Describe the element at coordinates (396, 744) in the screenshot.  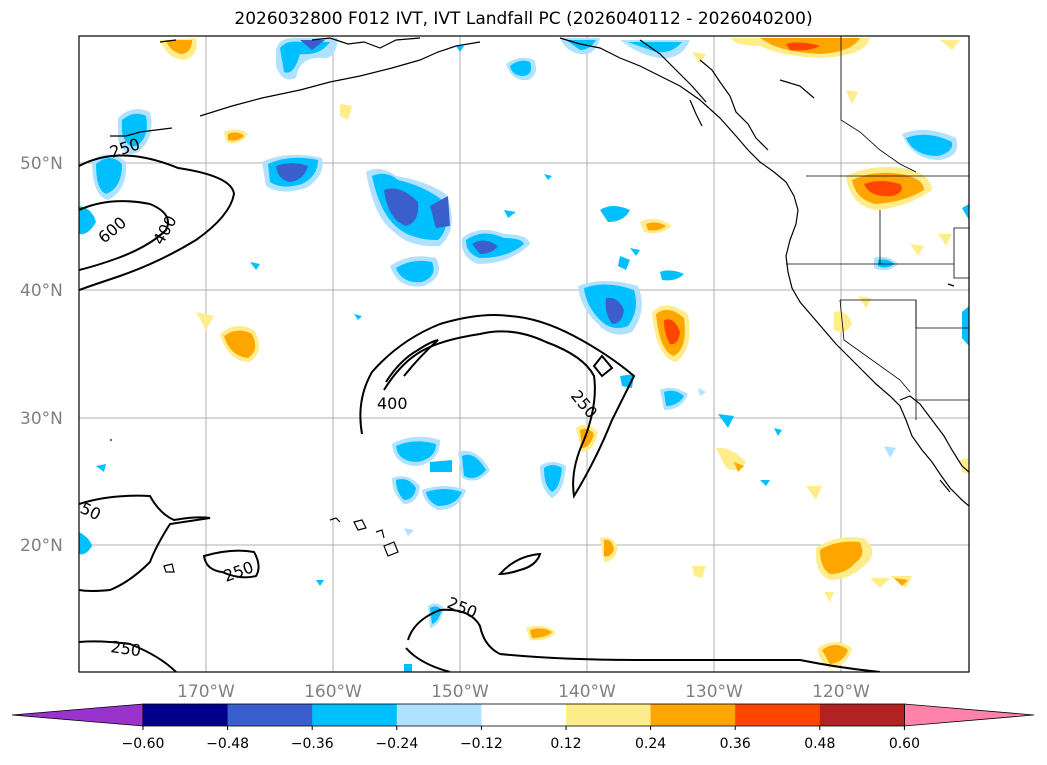
I see `colorbar-tick-label: −0.24` at that location.